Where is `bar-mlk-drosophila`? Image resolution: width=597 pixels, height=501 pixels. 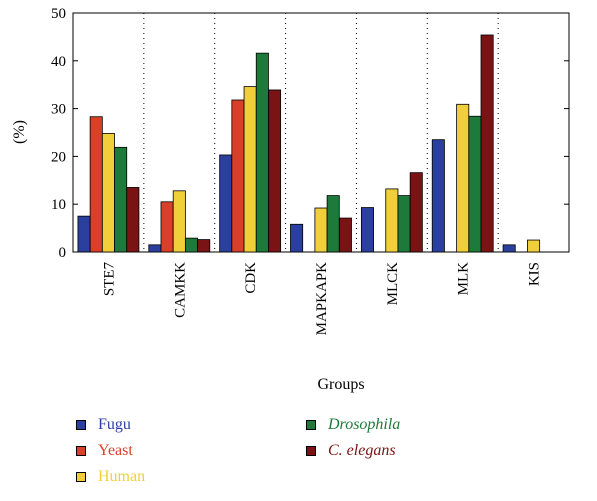
bar-mlk-drosophila is located at coordinates (475, 184).